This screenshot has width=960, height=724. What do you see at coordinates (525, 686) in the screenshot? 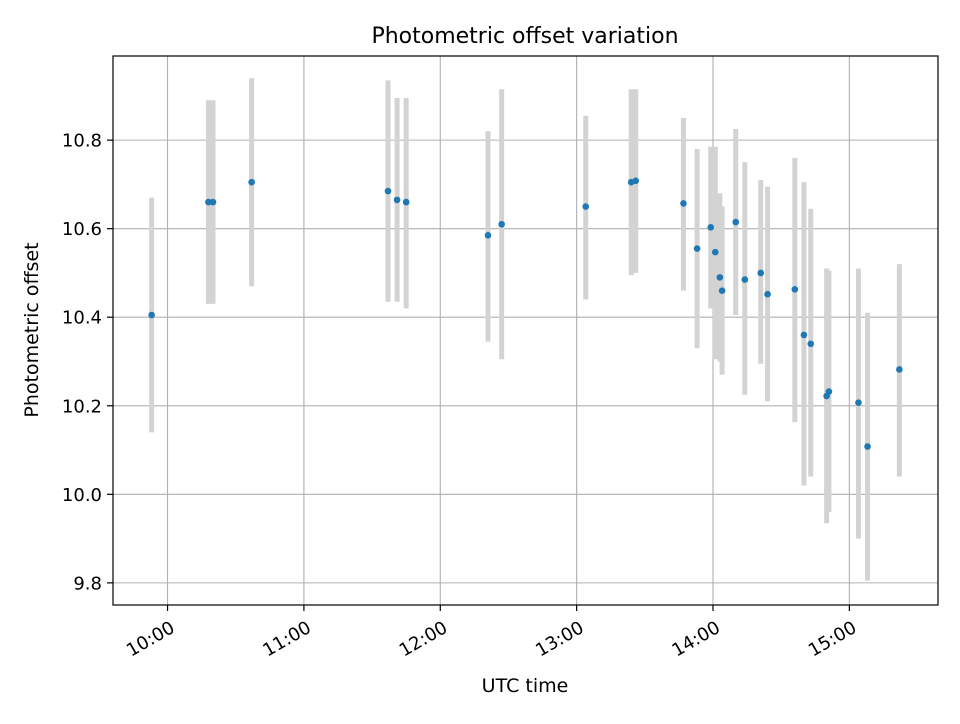
I see `x-axis-label: UTC time` at bounding box center [525, 686].